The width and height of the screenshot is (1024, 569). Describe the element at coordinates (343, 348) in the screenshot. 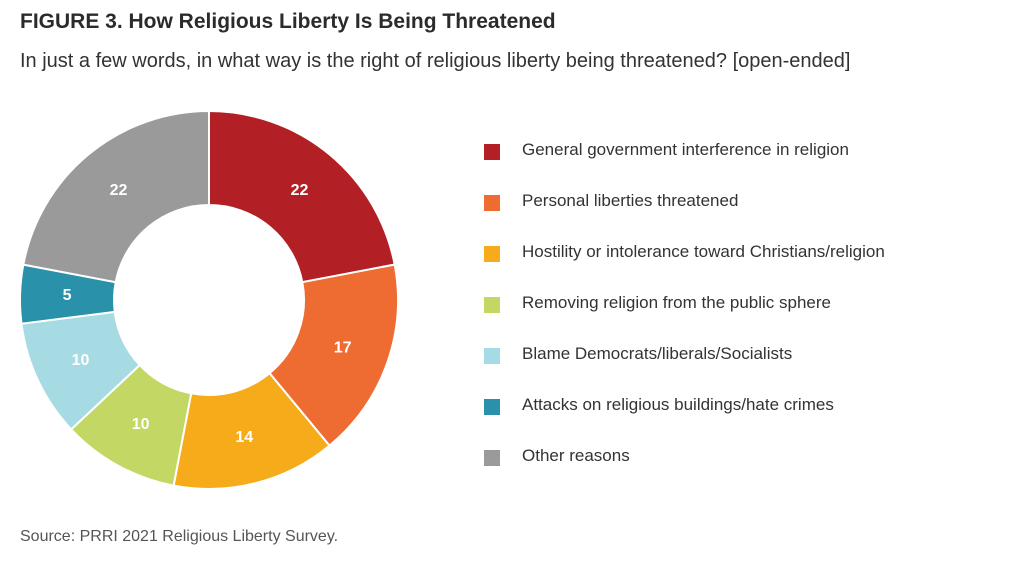

I see `slice-value-label: 17` at that location.